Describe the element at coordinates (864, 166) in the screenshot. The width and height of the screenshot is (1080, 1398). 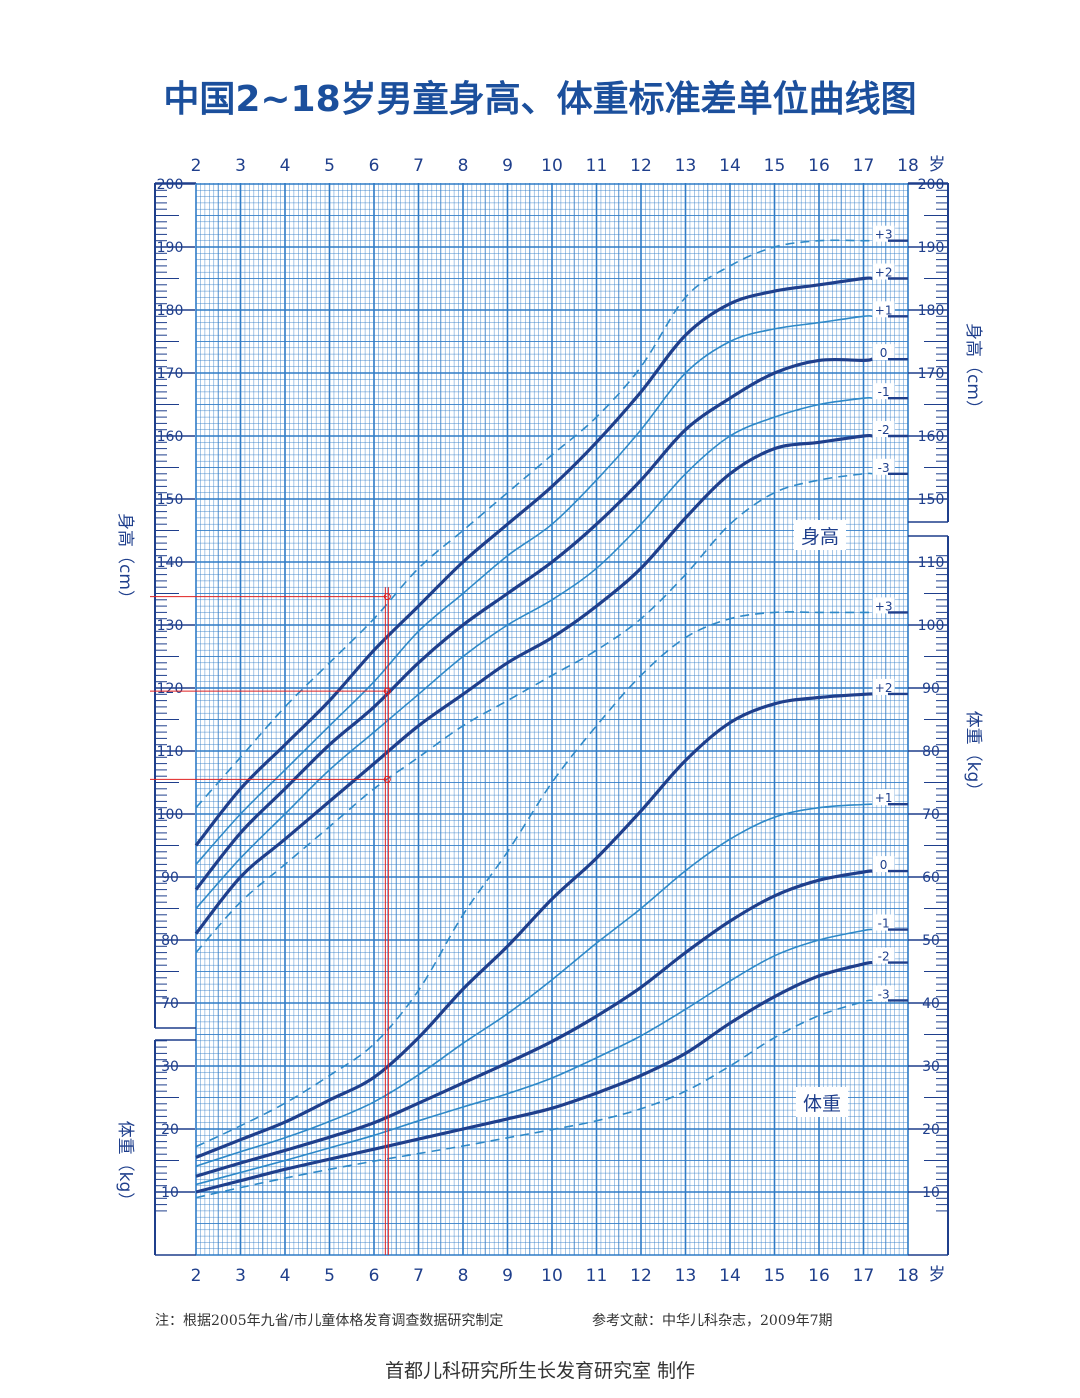
I see `age-tick-top-17: 17` at that location.